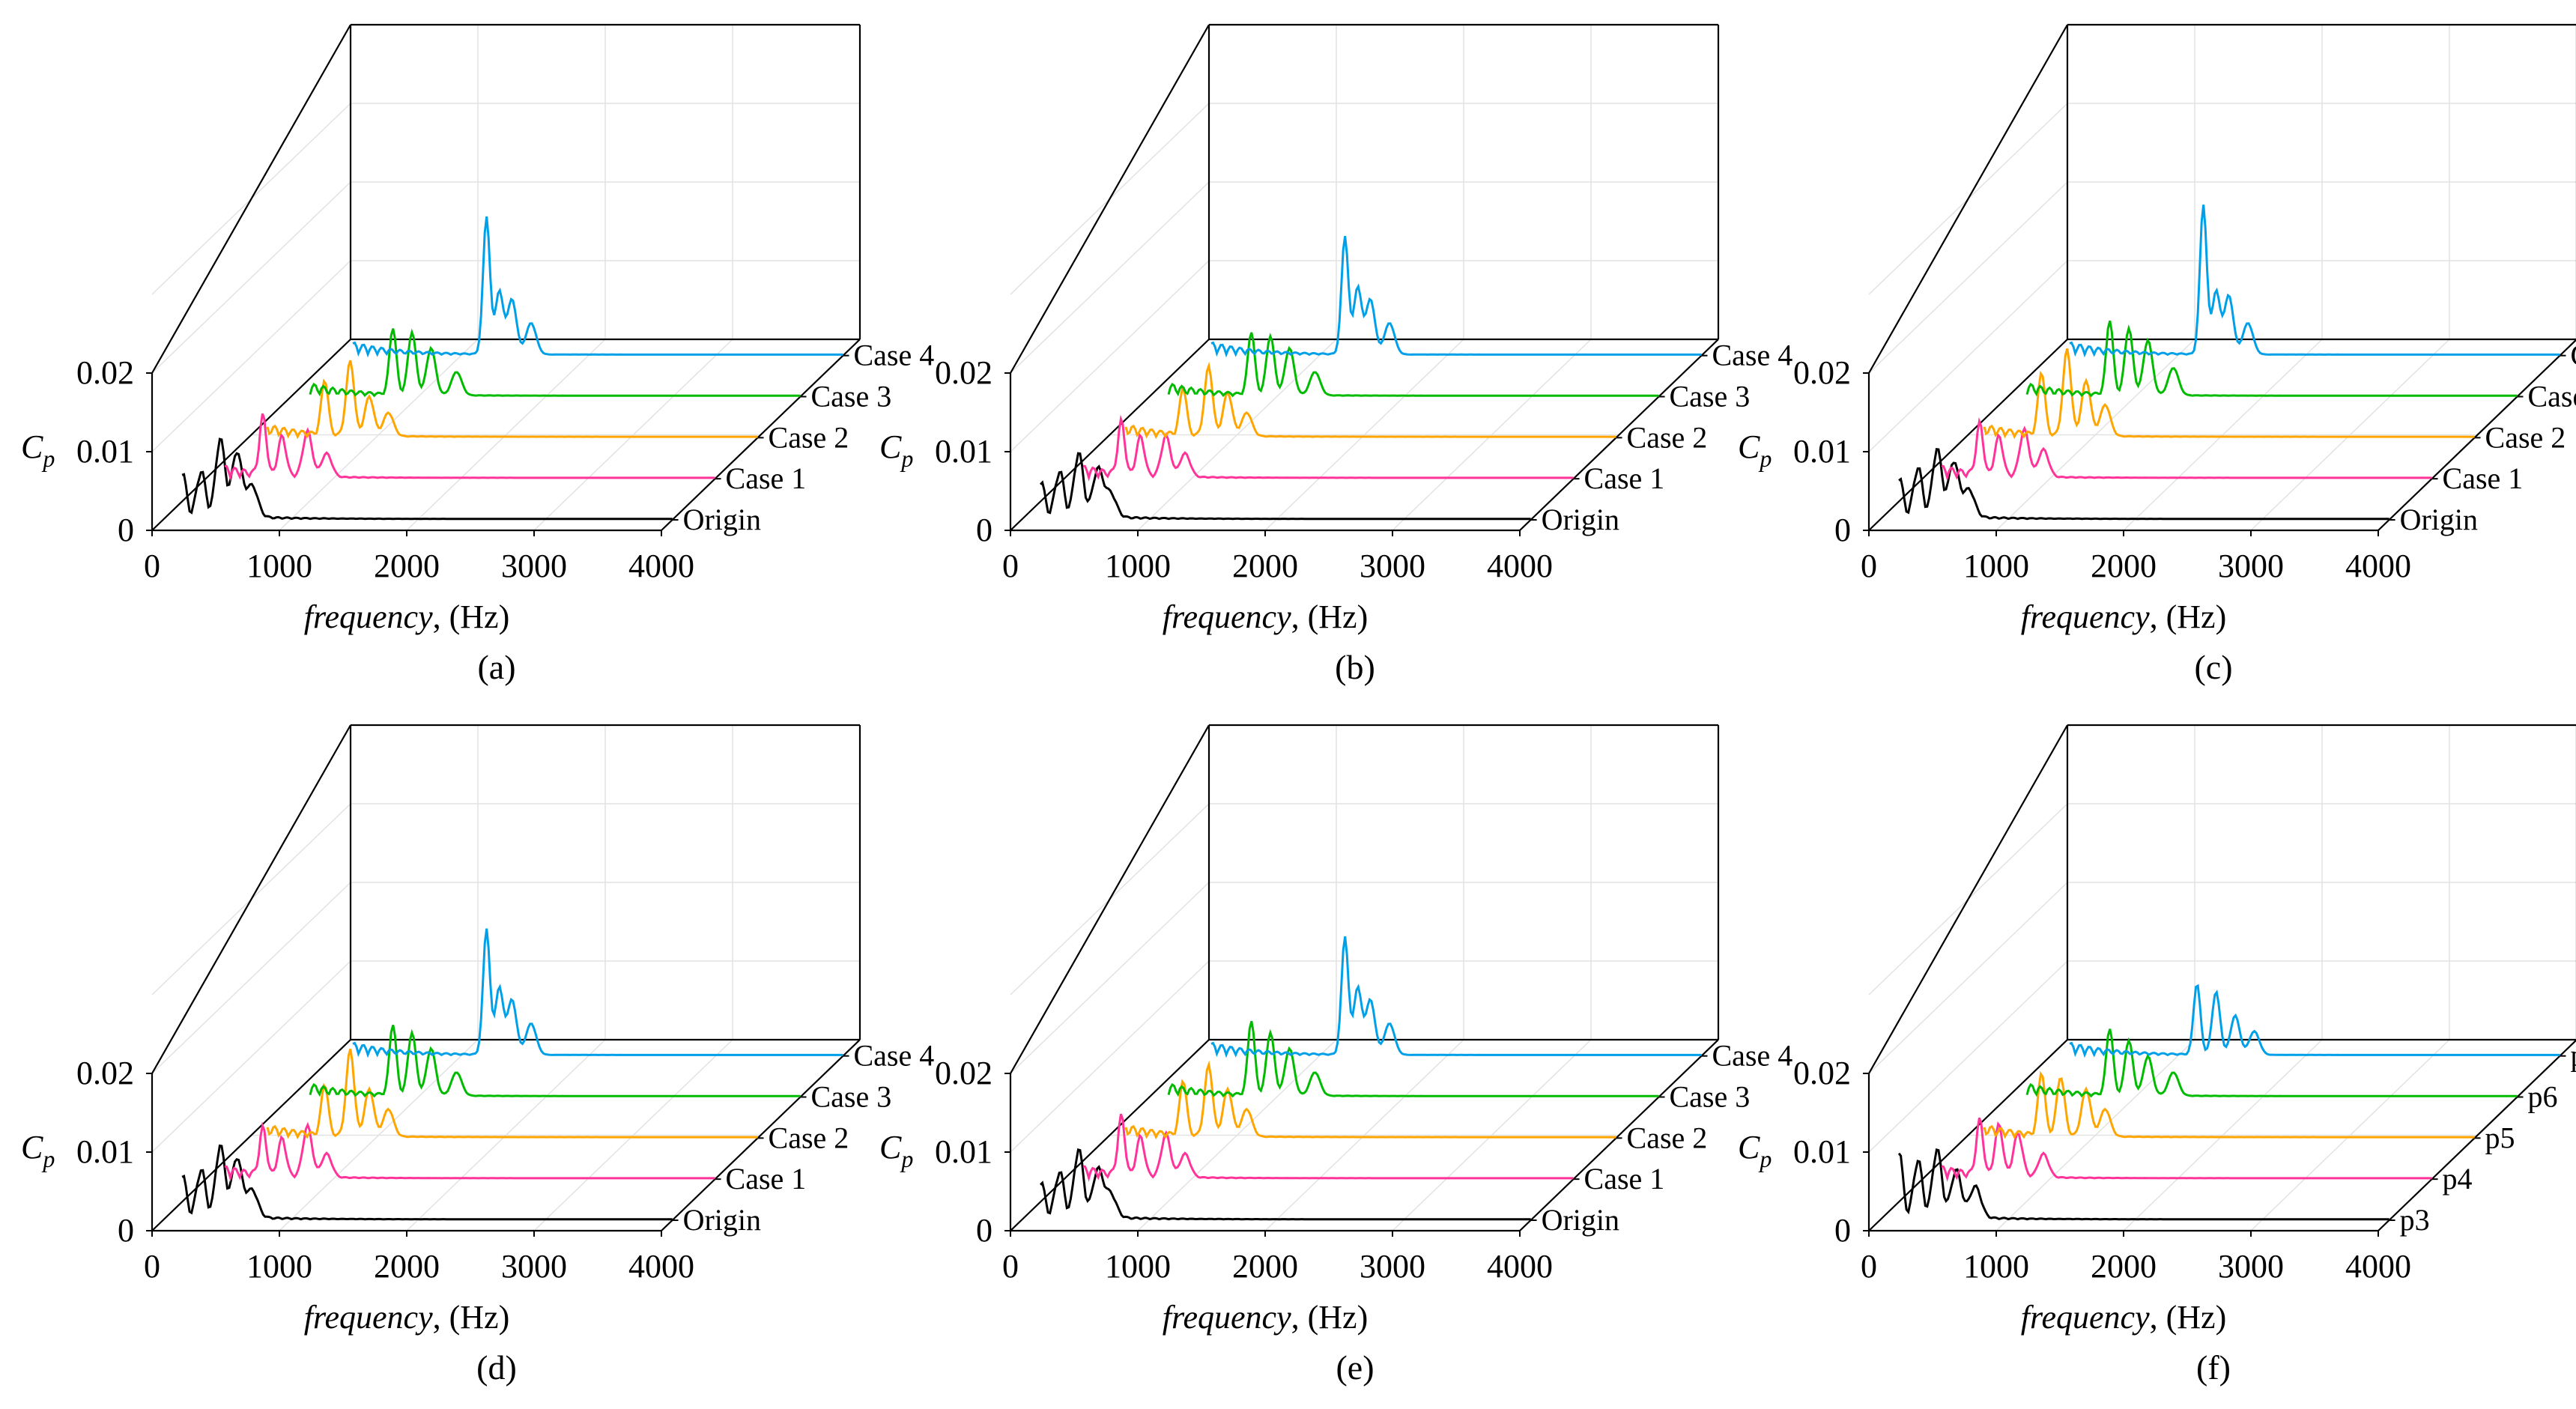  Describe the element at coordinates (2213, 667) in the screenshot. I see `panel-caption: (c)` at that location.